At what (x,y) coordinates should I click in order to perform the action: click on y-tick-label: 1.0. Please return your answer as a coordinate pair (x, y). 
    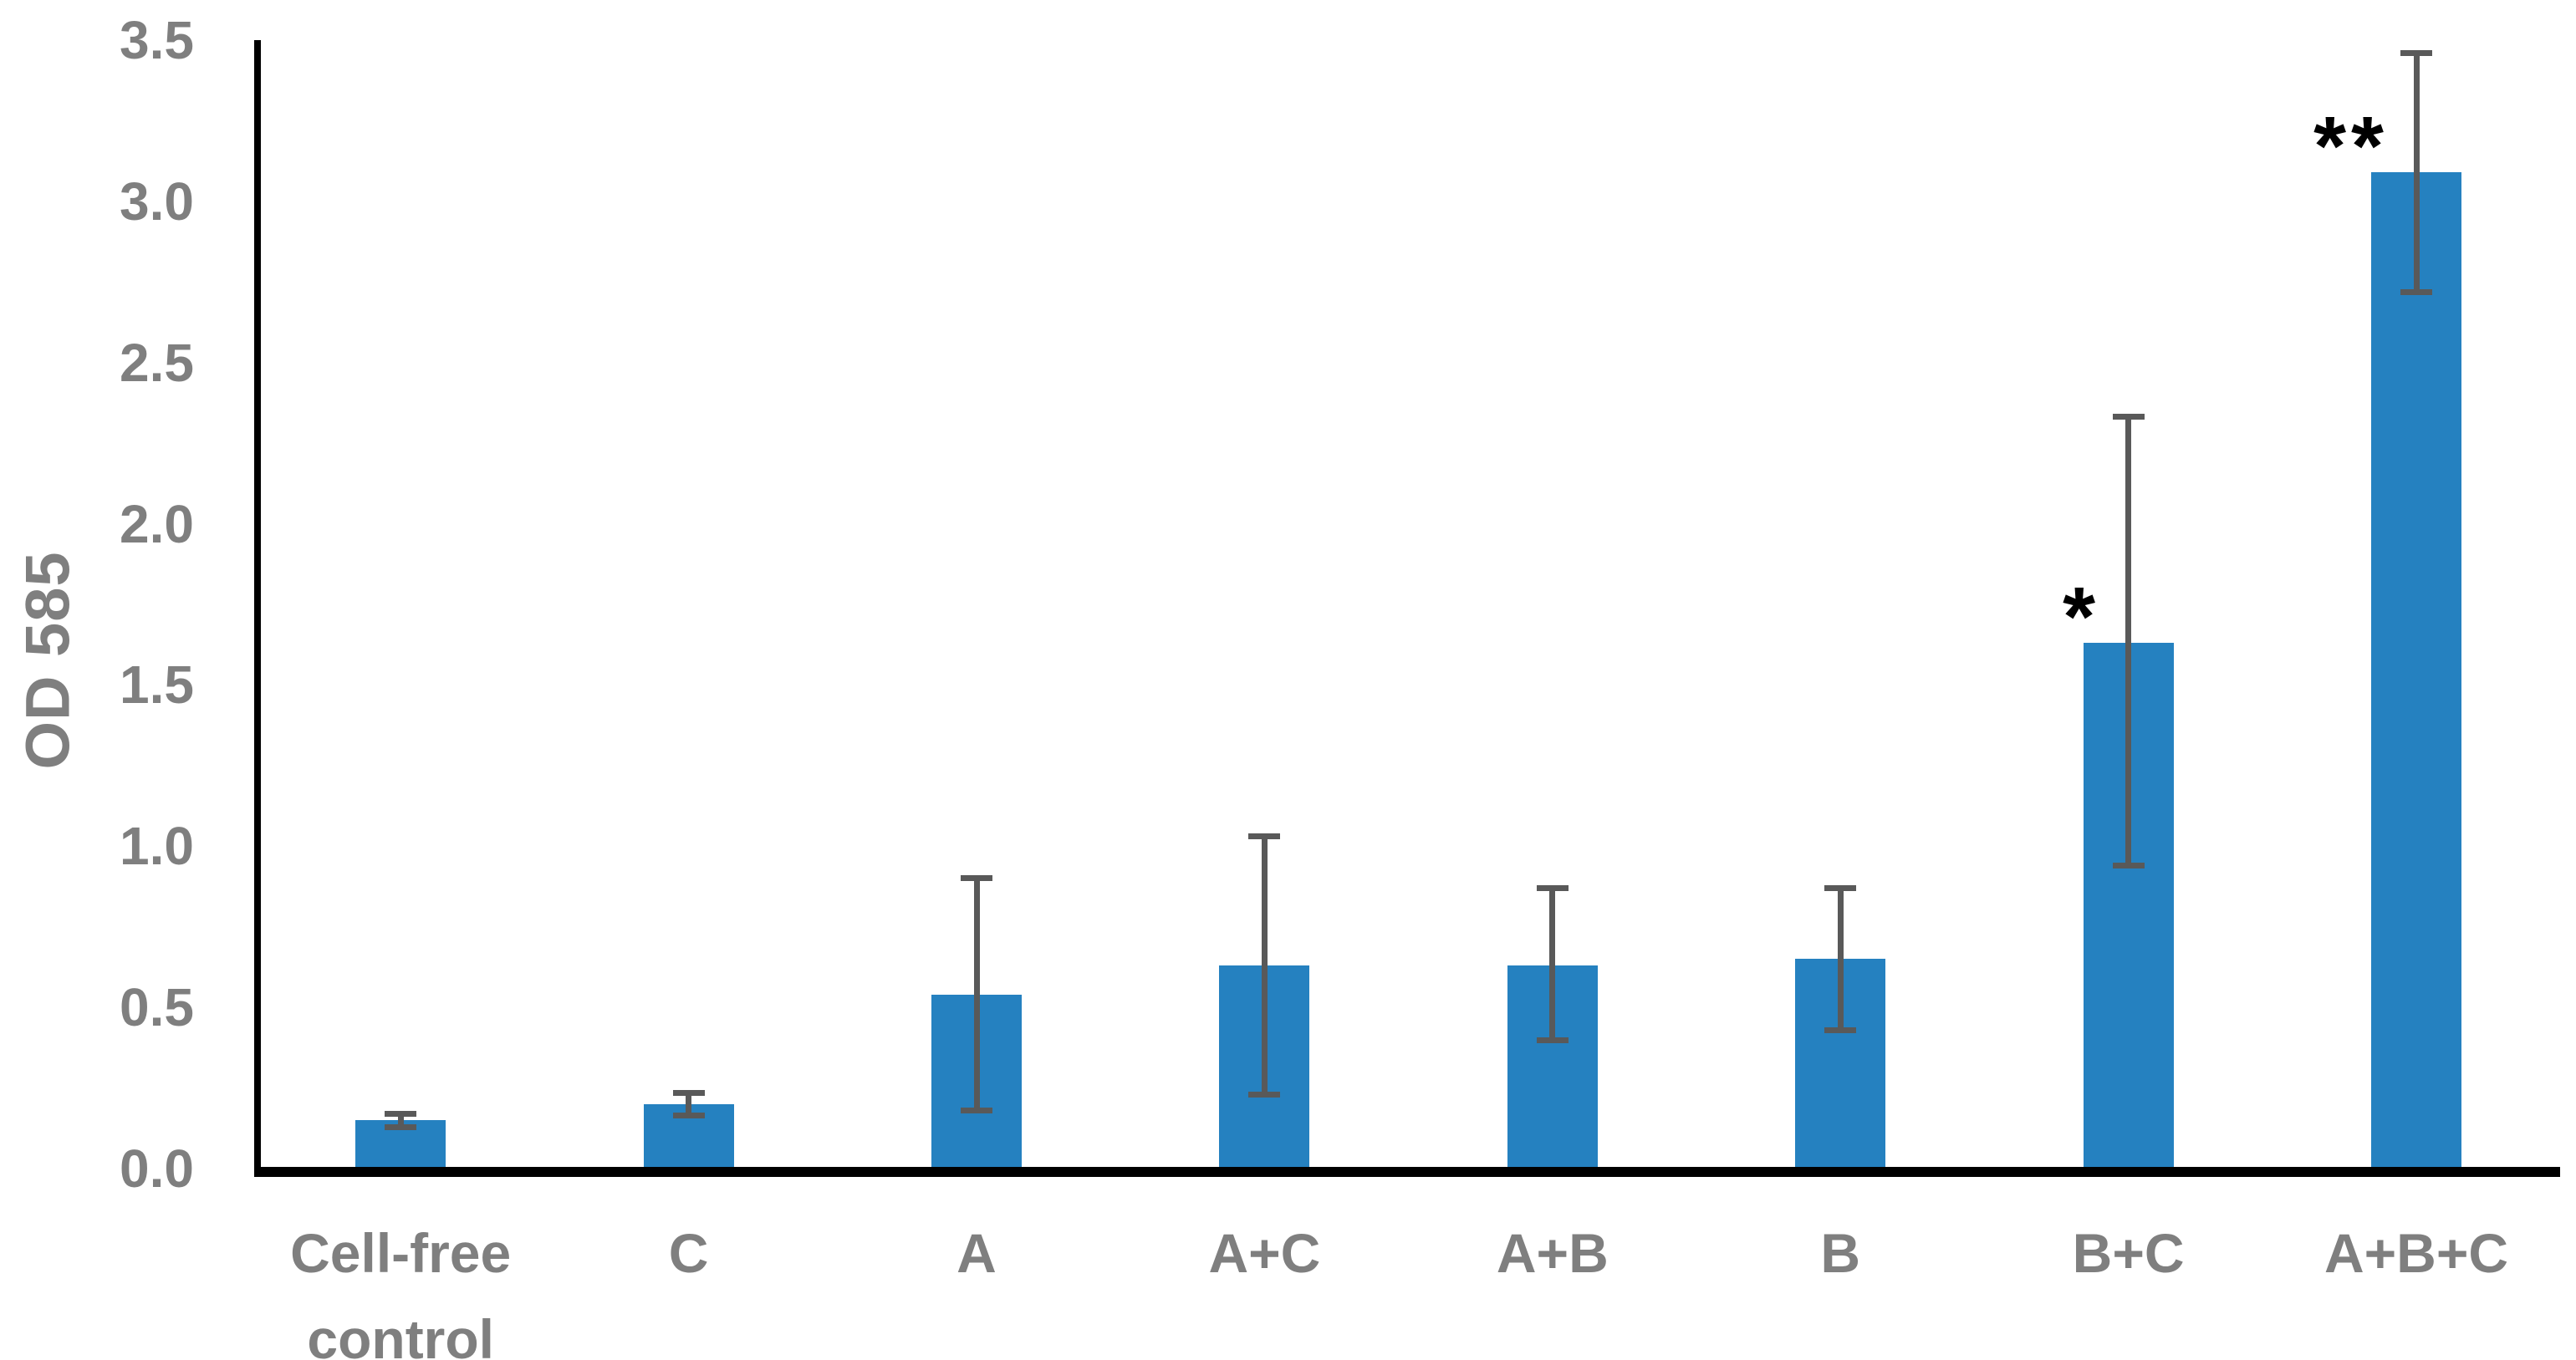
    Looking at the image, I should click on (157, 846).